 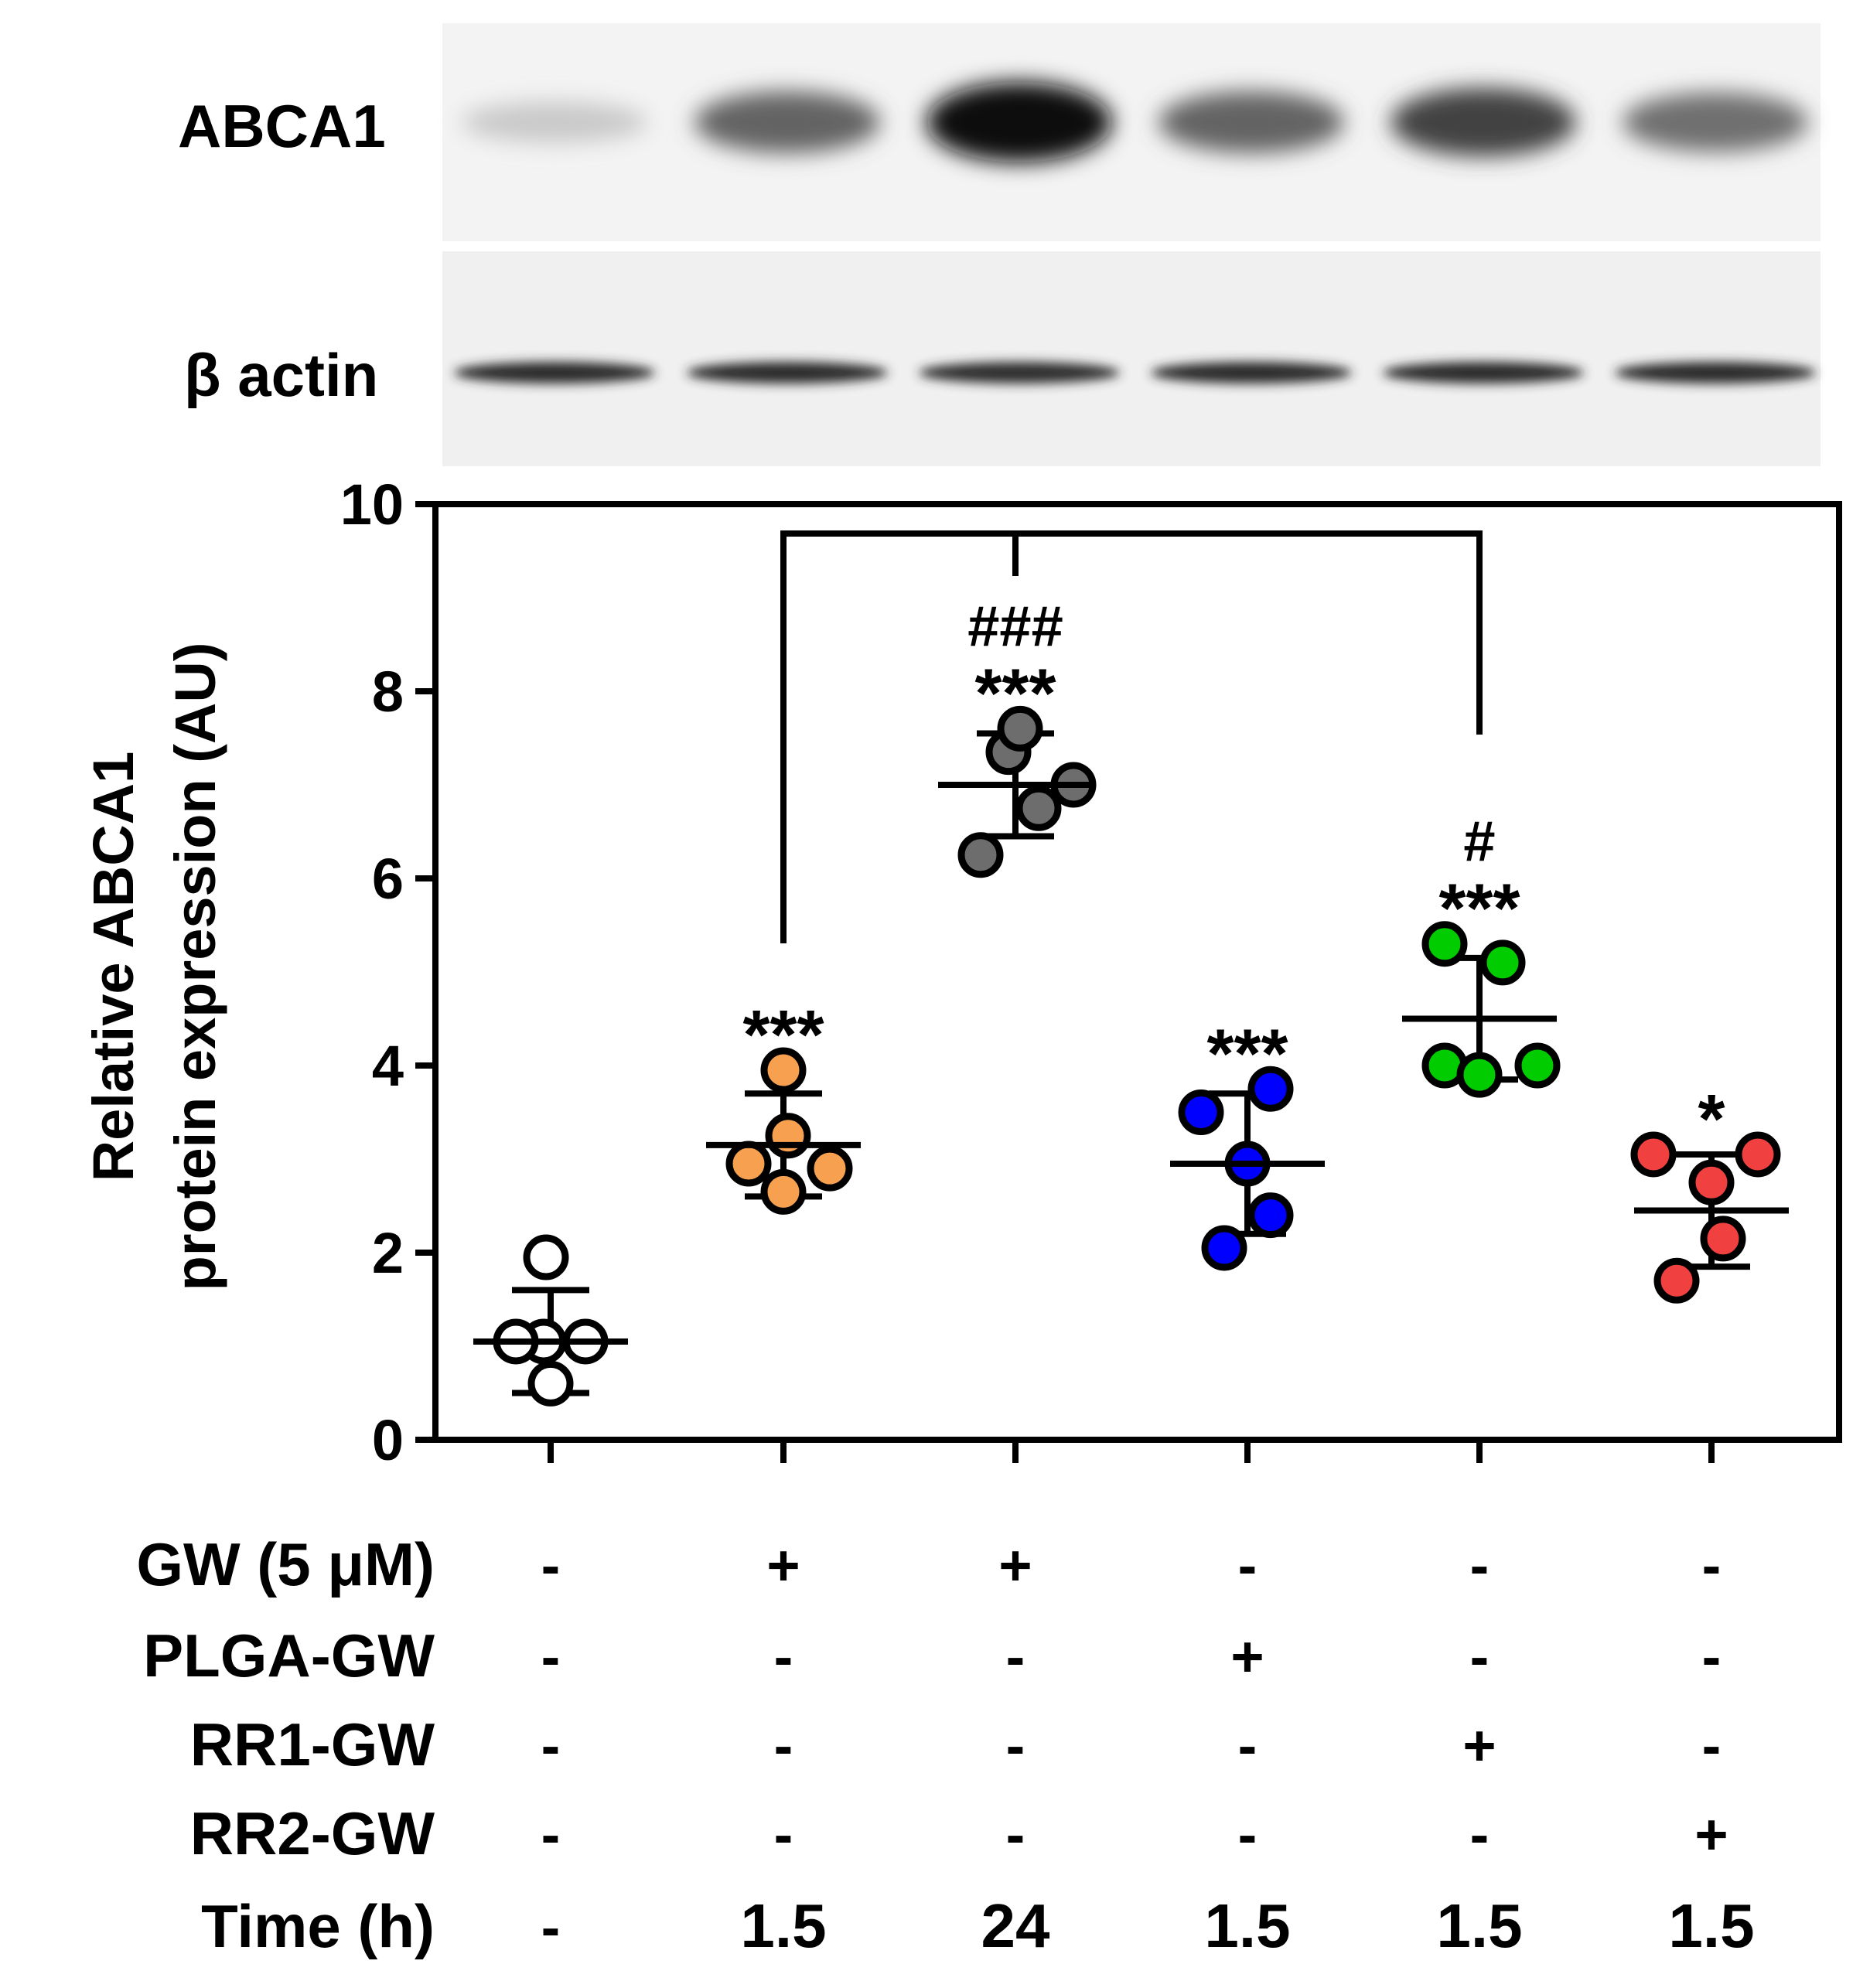 What do you see at coordinates (388, 1066) in the screenshot?
I see `y-tick-label: 4` at bounding box center [388, 1066].